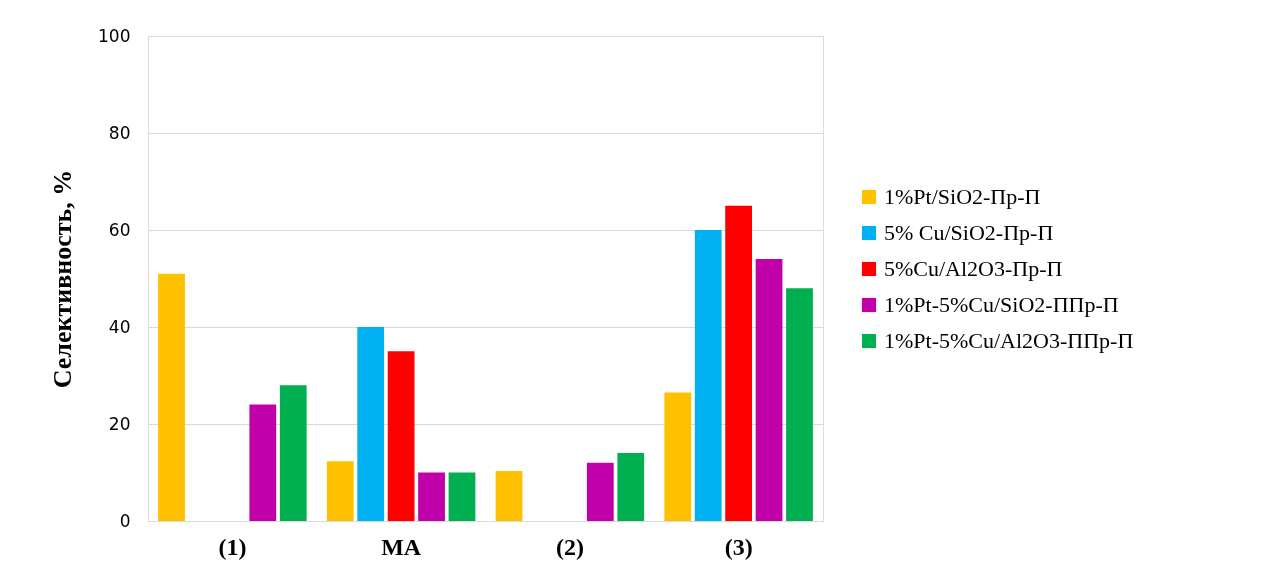 This screenshot has width=1271, height=575. Describe the element at coordinates (1001, 304) in the screenshot. I see `legend-label: 1%Pt-5%Cu/SiO2-ППр-П` at that location.